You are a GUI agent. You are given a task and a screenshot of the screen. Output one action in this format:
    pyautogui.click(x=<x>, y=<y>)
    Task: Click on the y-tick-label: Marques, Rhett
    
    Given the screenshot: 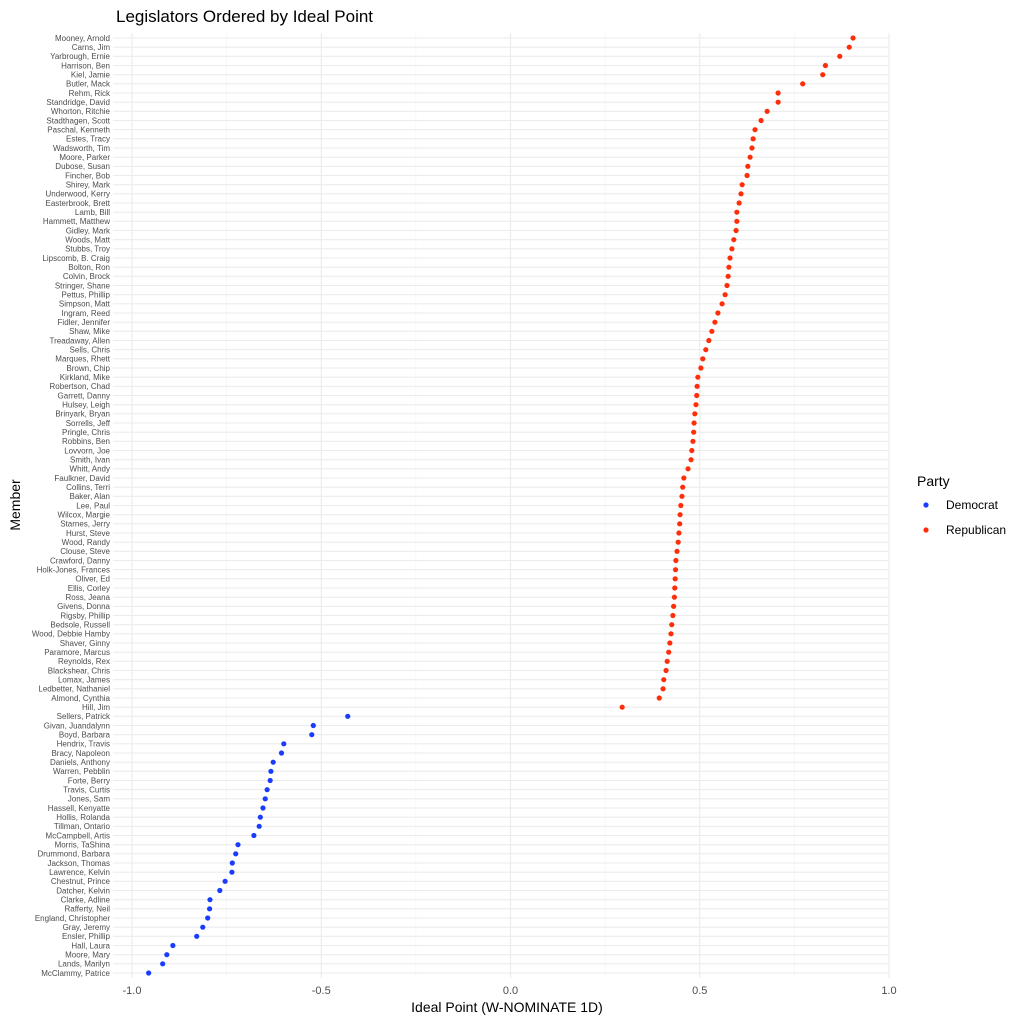 What is the action you would take?
    pyautogui.click(x=82, y=359)
    